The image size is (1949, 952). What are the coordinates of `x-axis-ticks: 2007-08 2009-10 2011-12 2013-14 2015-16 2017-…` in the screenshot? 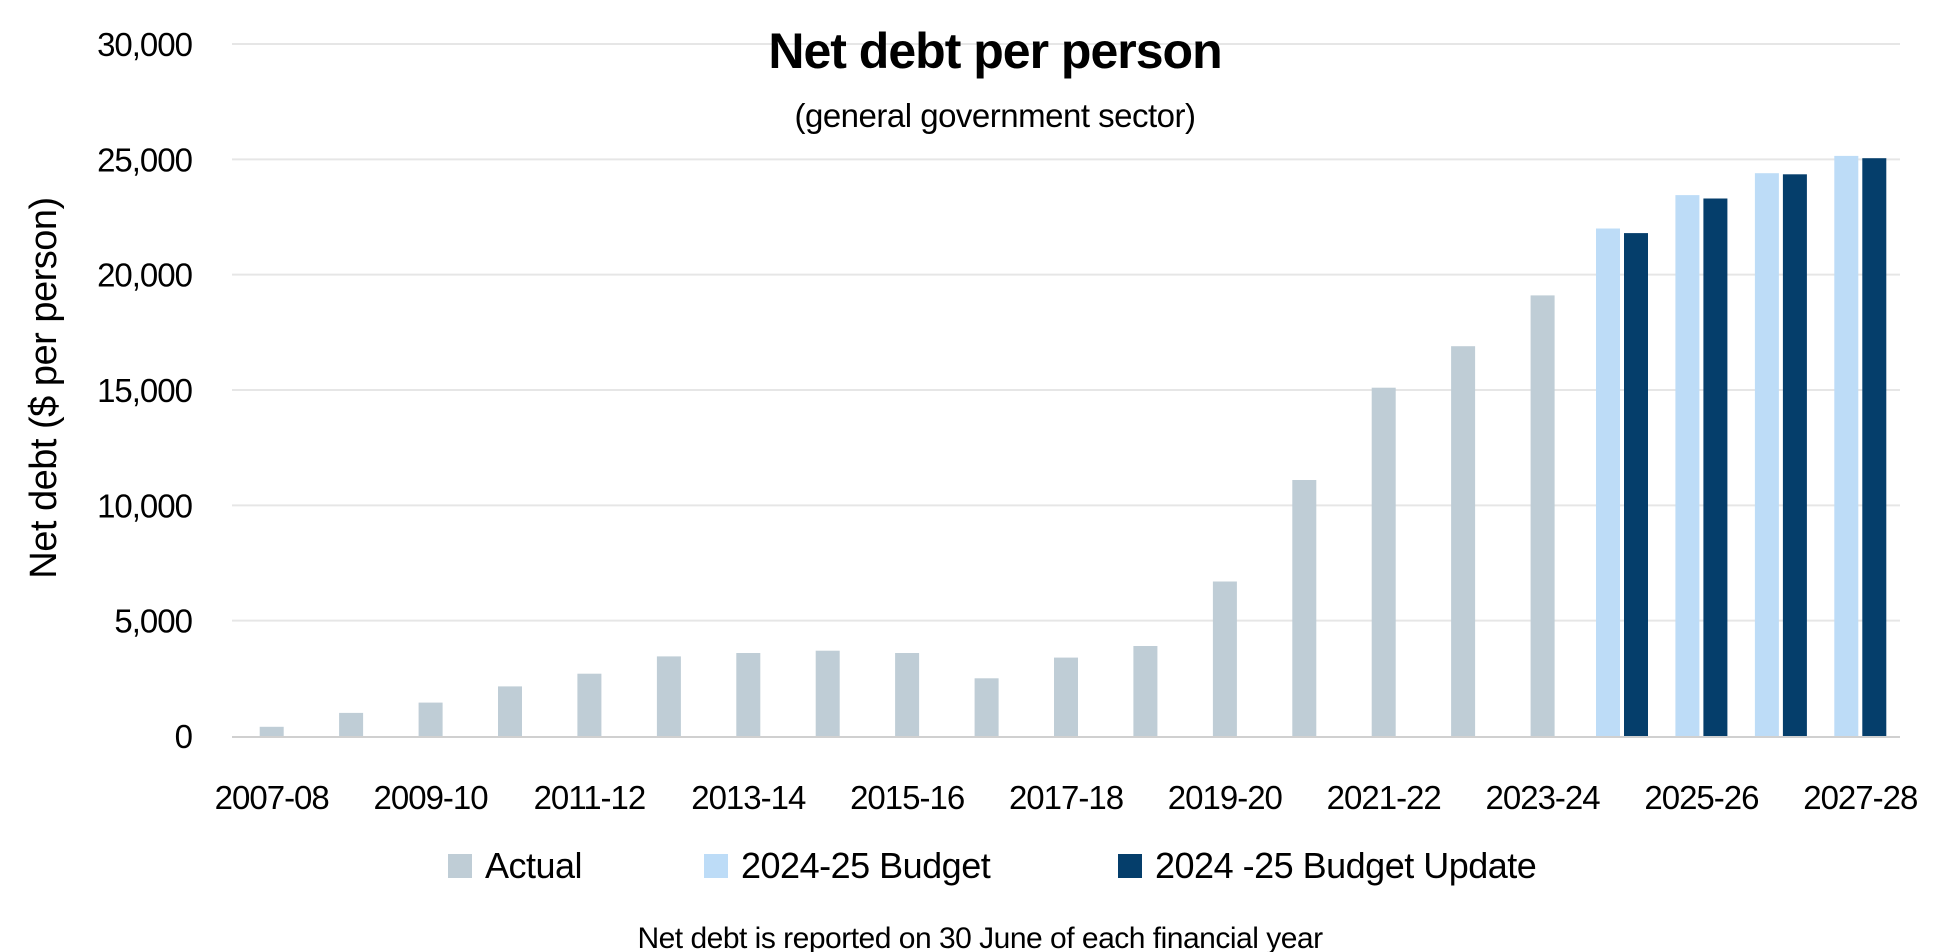 It's located at (1067, 797).